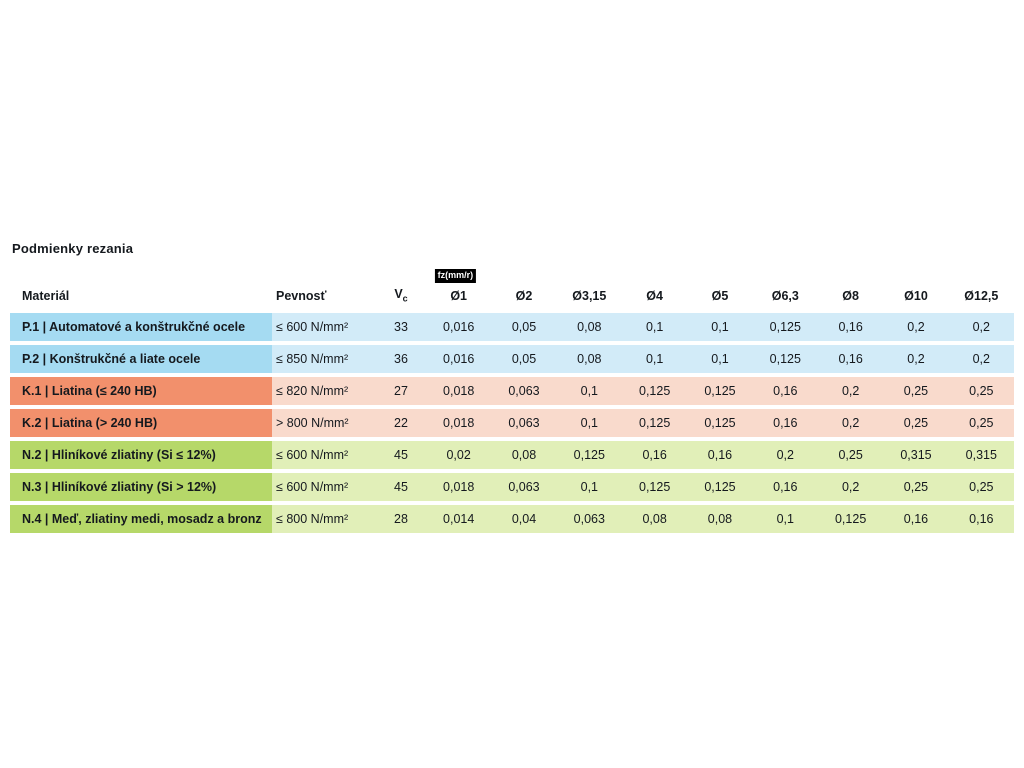  What do you see at coordinates (459, 359) in the screenshot?
I see `feed-value-cell: 0,016` at bounding box center [459, 359].